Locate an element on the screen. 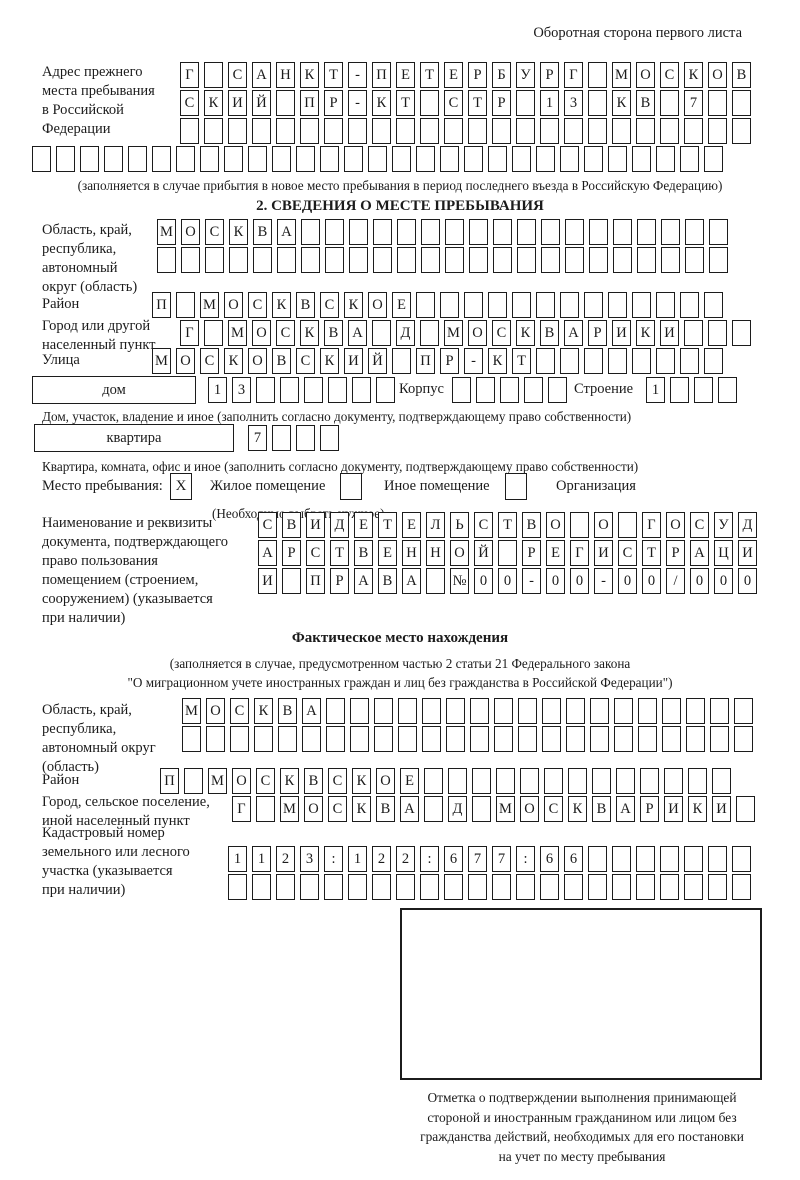 This screenshot has width=800, height=1180. char-box: Е is located at coordinates (409, 781).